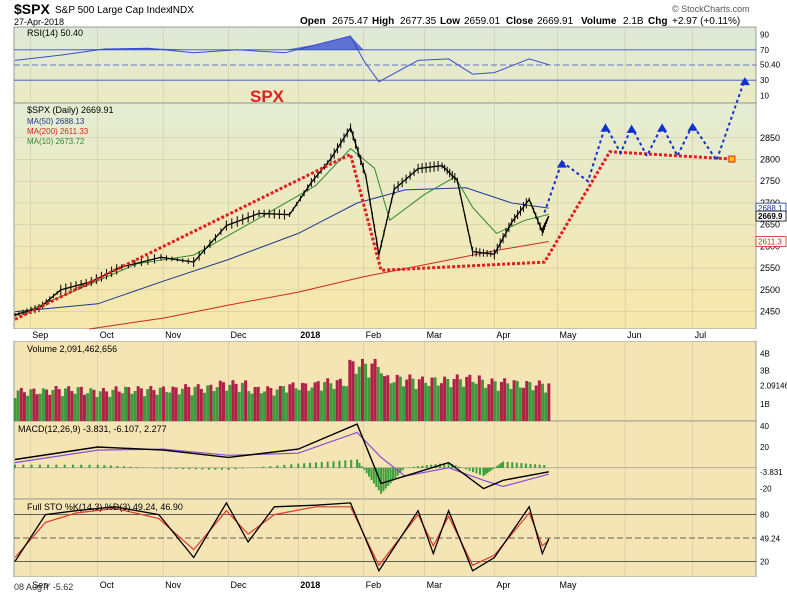  What do you see at coordinates (282, 537) in the screenshot?
I see `sto-k-line` at bounding box center [282, 537].